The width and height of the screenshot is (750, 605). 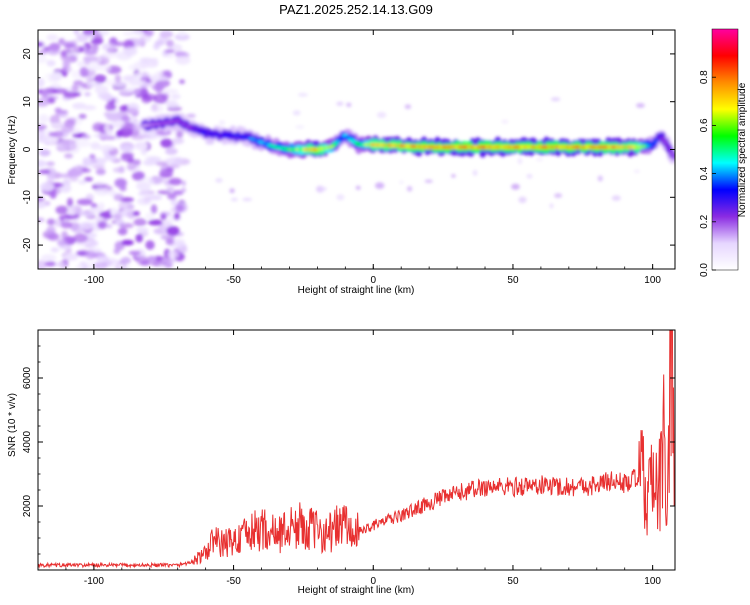 I want to click on colorbar-gradient, so click(x=725, y=149).